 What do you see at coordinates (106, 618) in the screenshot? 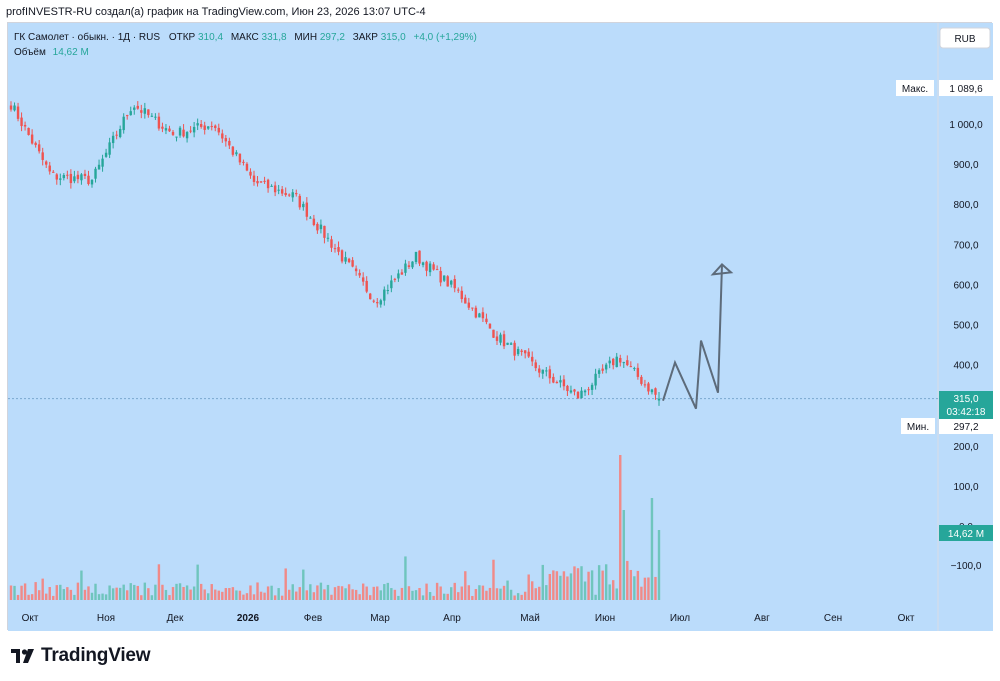
I see `time-tick-label: Ноя` at bounding box center [106, 618].